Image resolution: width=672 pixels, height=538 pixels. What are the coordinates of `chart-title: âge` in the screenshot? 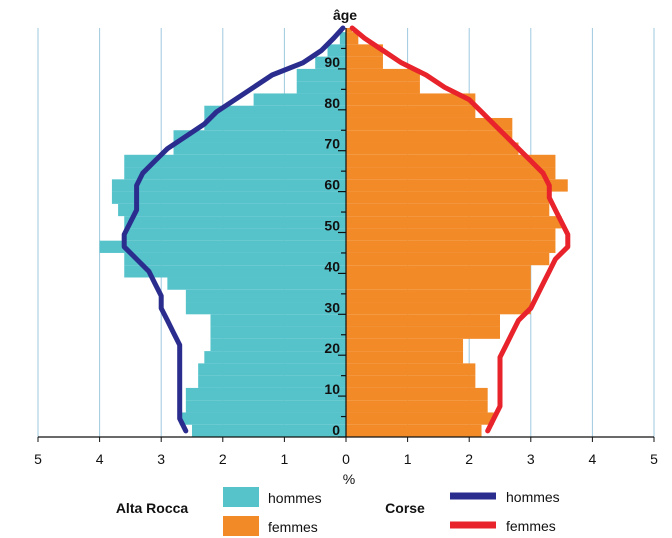 It's located at (345, 15).